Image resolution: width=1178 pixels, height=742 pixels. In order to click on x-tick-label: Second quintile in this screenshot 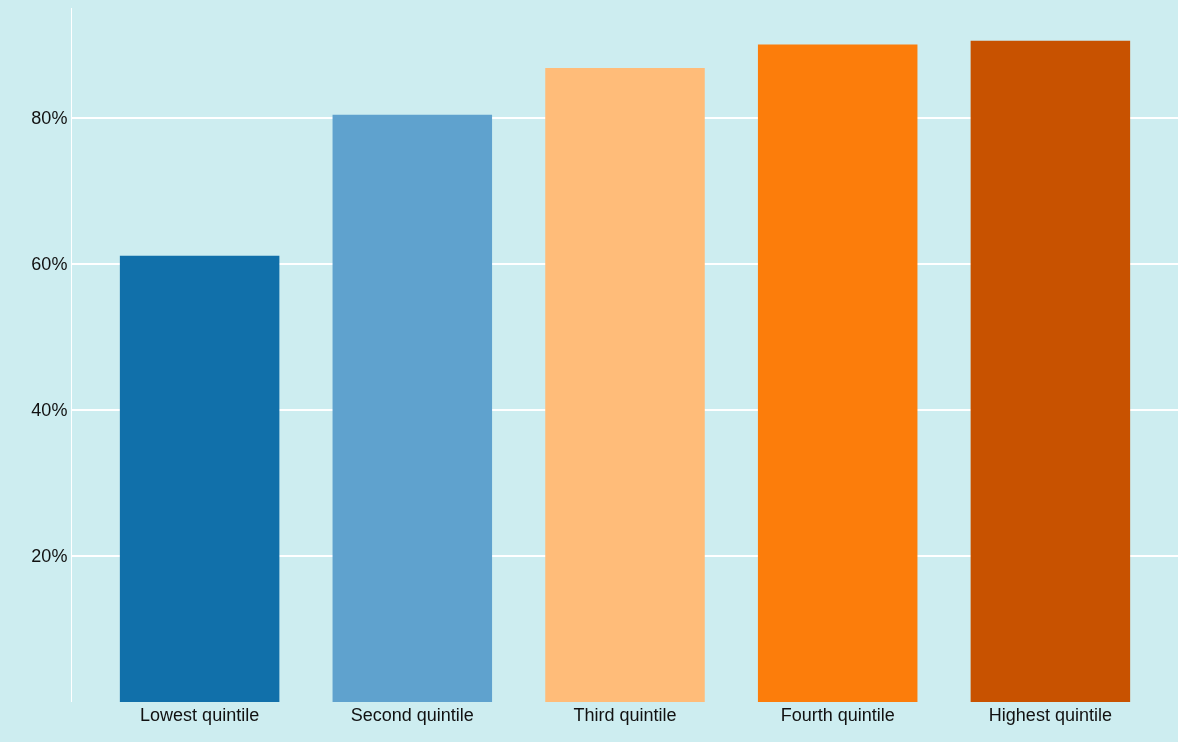, I will do `click(412, 715)`.